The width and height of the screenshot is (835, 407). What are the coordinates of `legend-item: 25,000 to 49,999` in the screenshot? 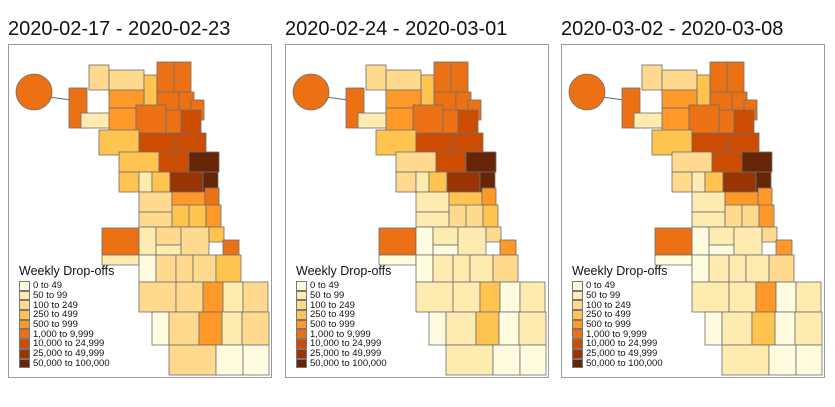 It's located at (66, 353).